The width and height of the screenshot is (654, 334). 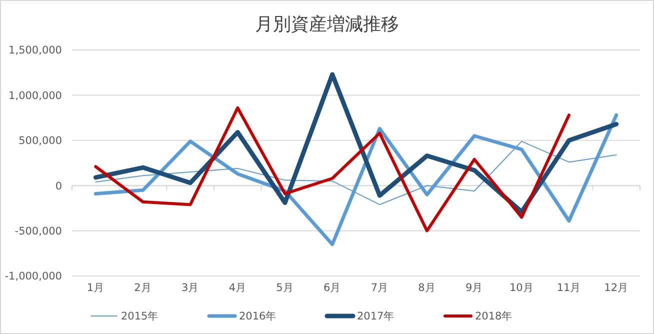 I want to click on legend-label: 2015年, so click(x=140, y=316).